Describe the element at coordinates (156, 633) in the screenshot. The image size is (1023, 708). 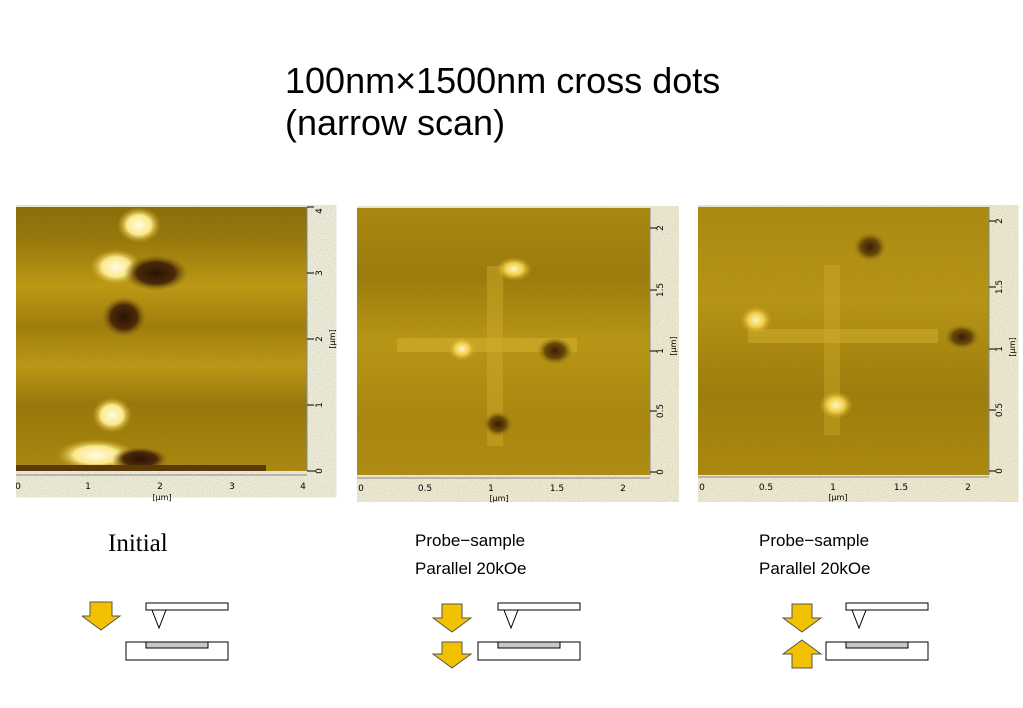
I see `schematic-initial` at that location.